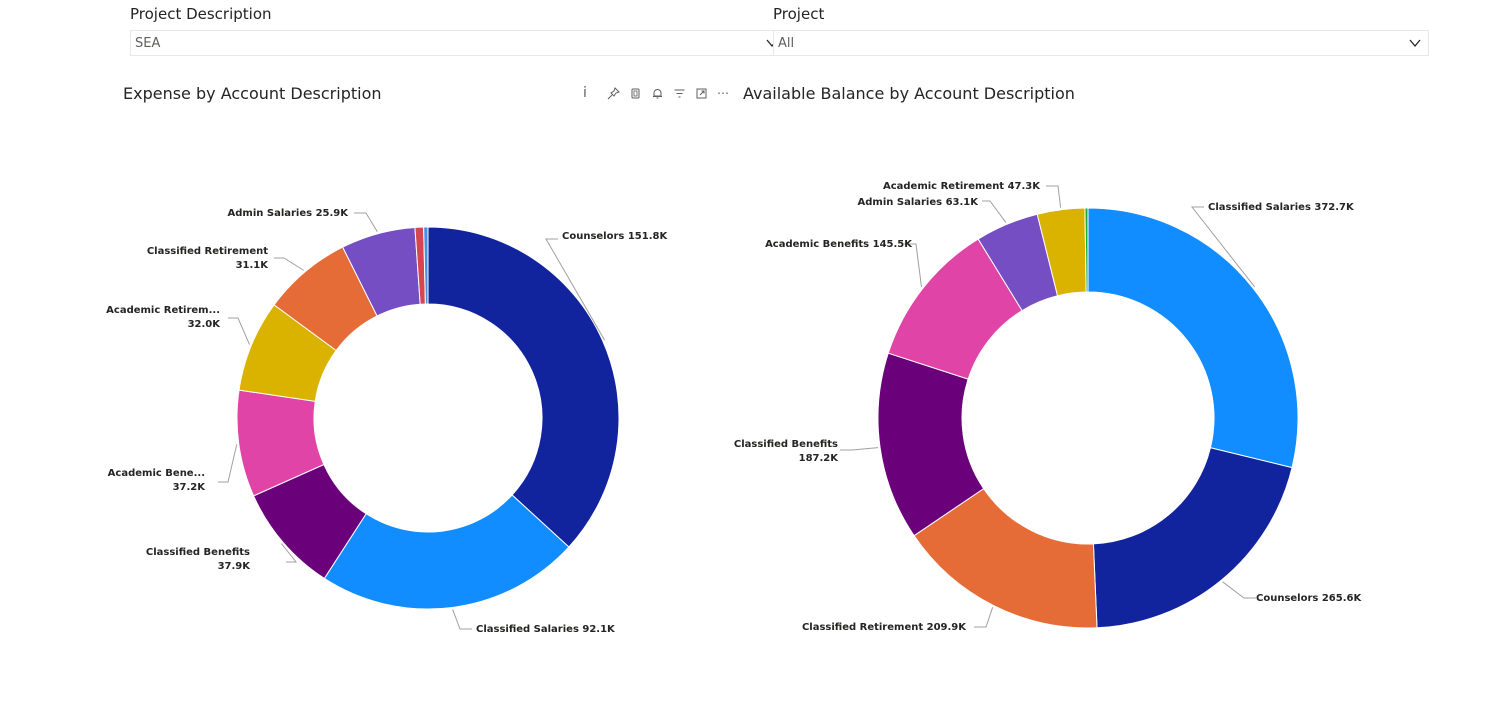 The width and height of the screenshot is (1500, 720). What do you see at coordinates (207, 251) in the screenshot?
I see `data-label-classified-retirement: Classified Retirement` at bounding box center [207, 251].